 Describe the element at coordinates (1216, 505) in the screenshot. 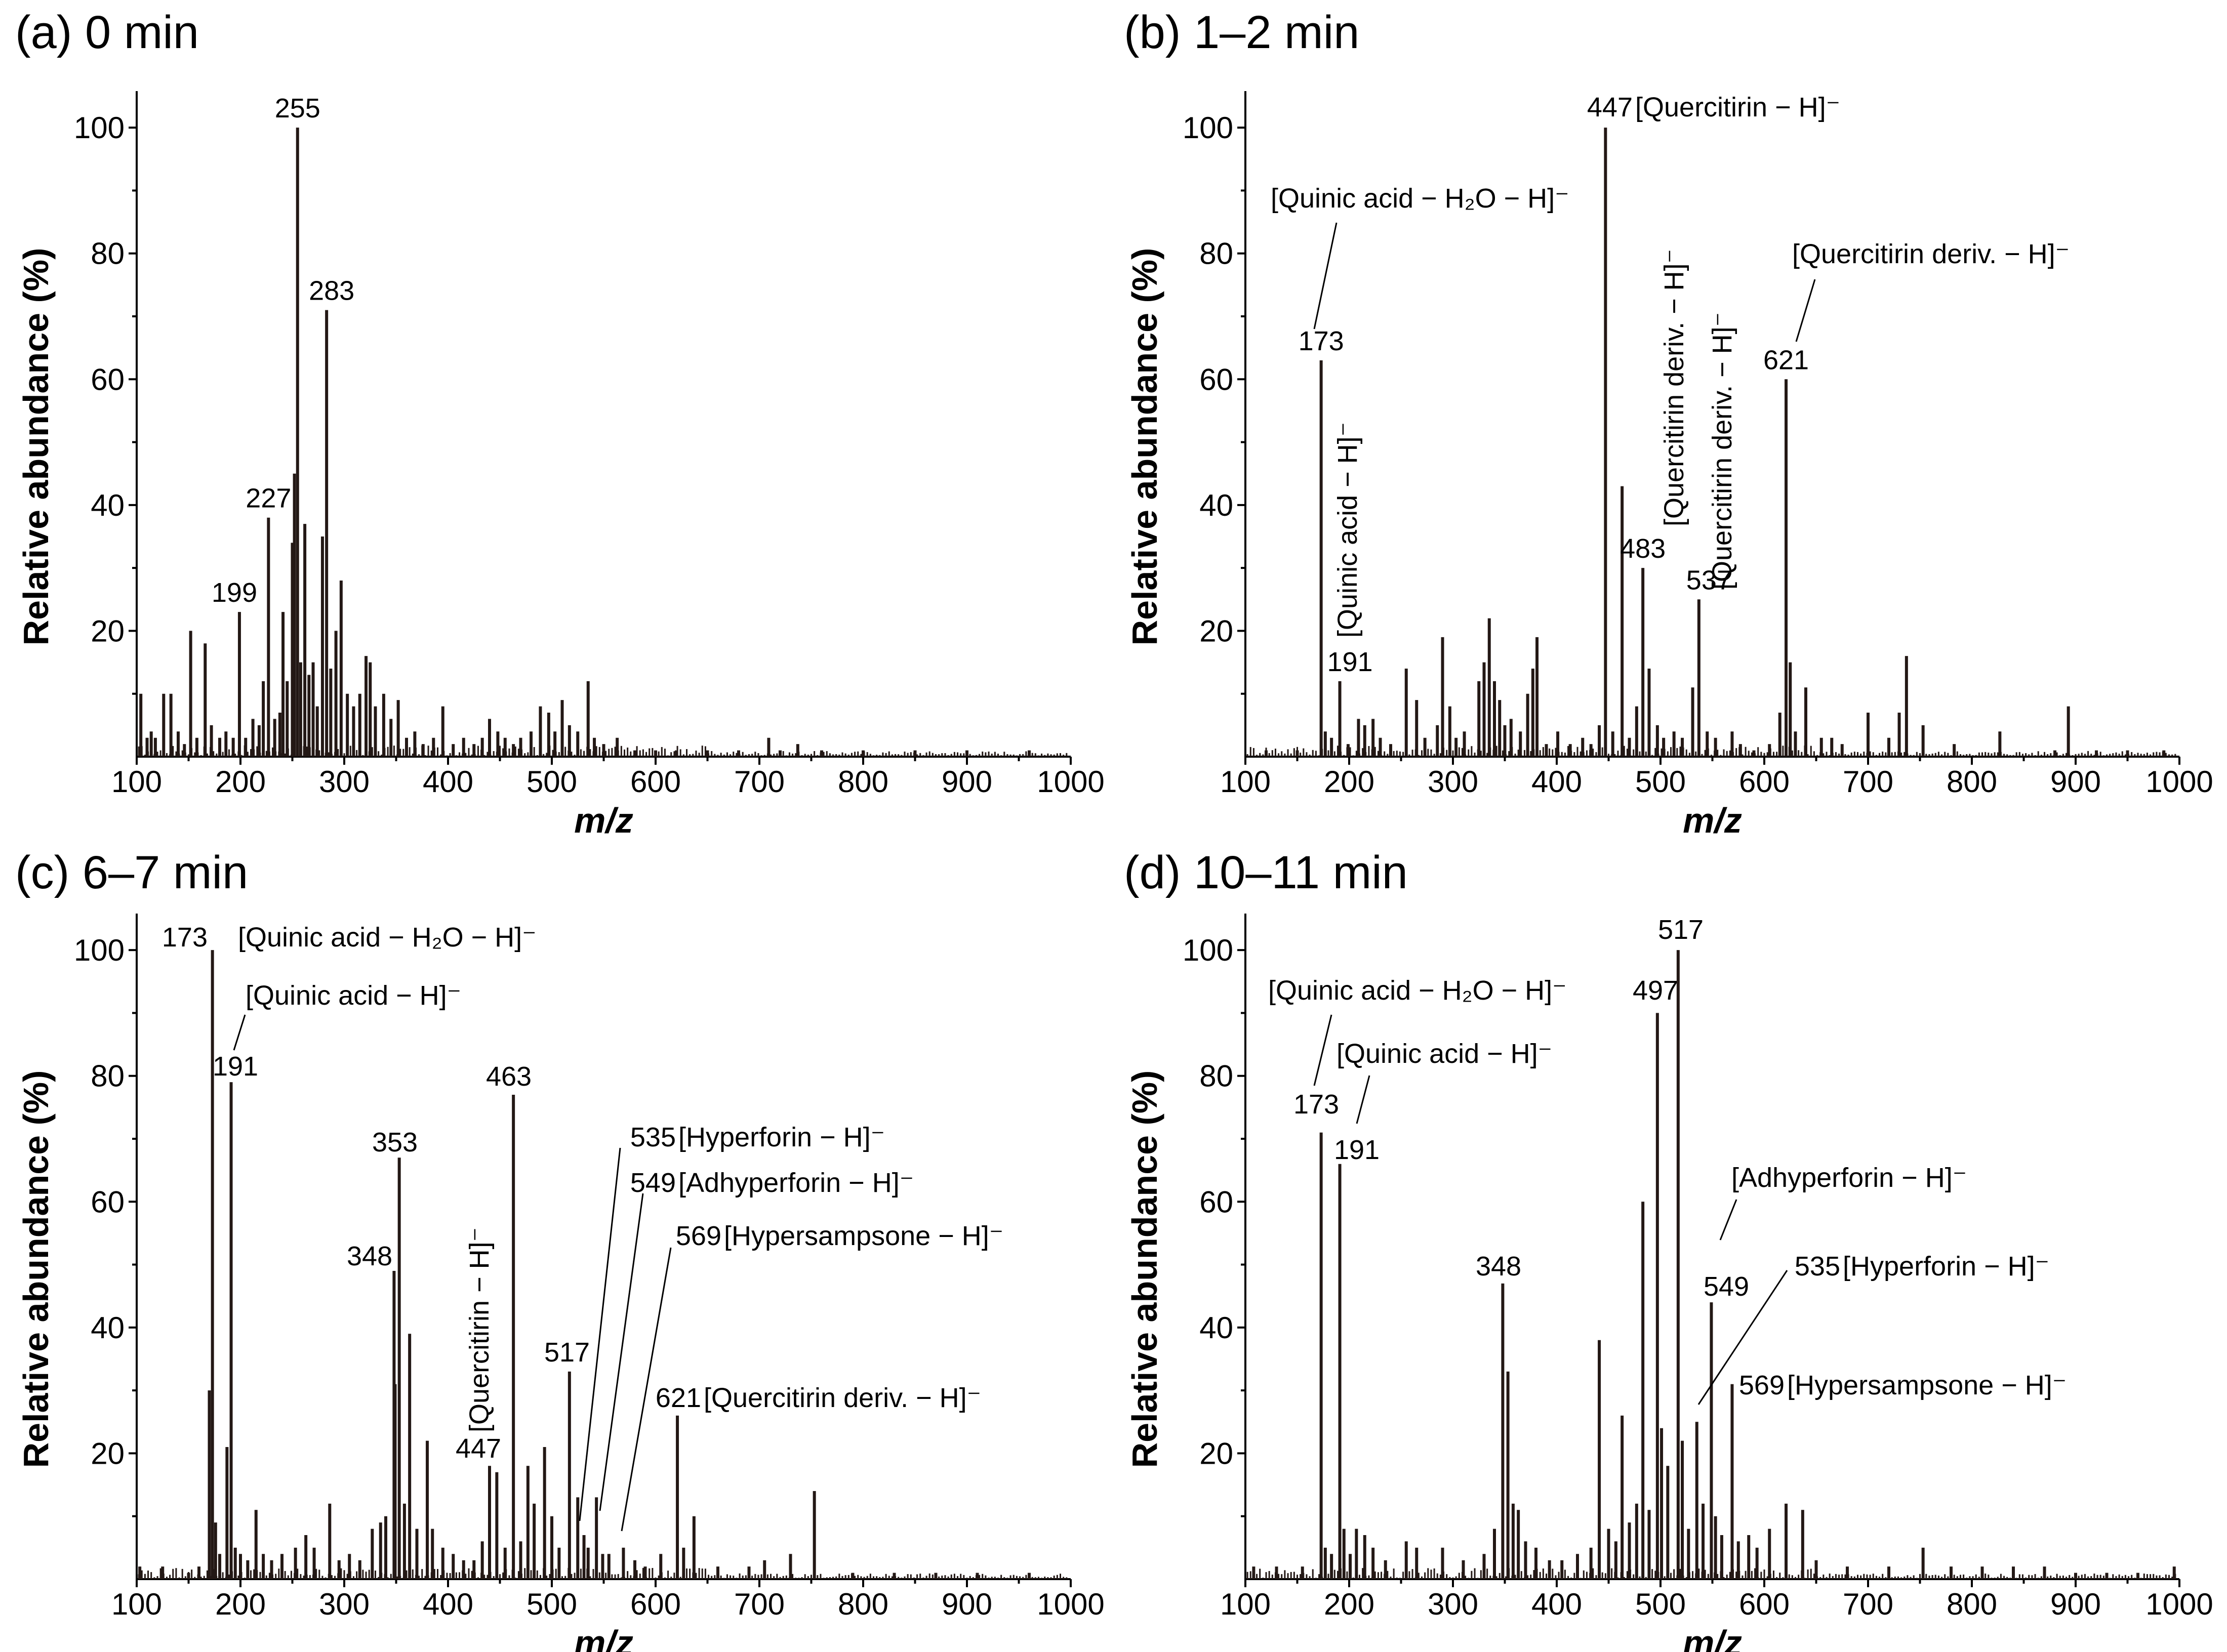

I see `panel-b-y-tick-label: 40` at that location.